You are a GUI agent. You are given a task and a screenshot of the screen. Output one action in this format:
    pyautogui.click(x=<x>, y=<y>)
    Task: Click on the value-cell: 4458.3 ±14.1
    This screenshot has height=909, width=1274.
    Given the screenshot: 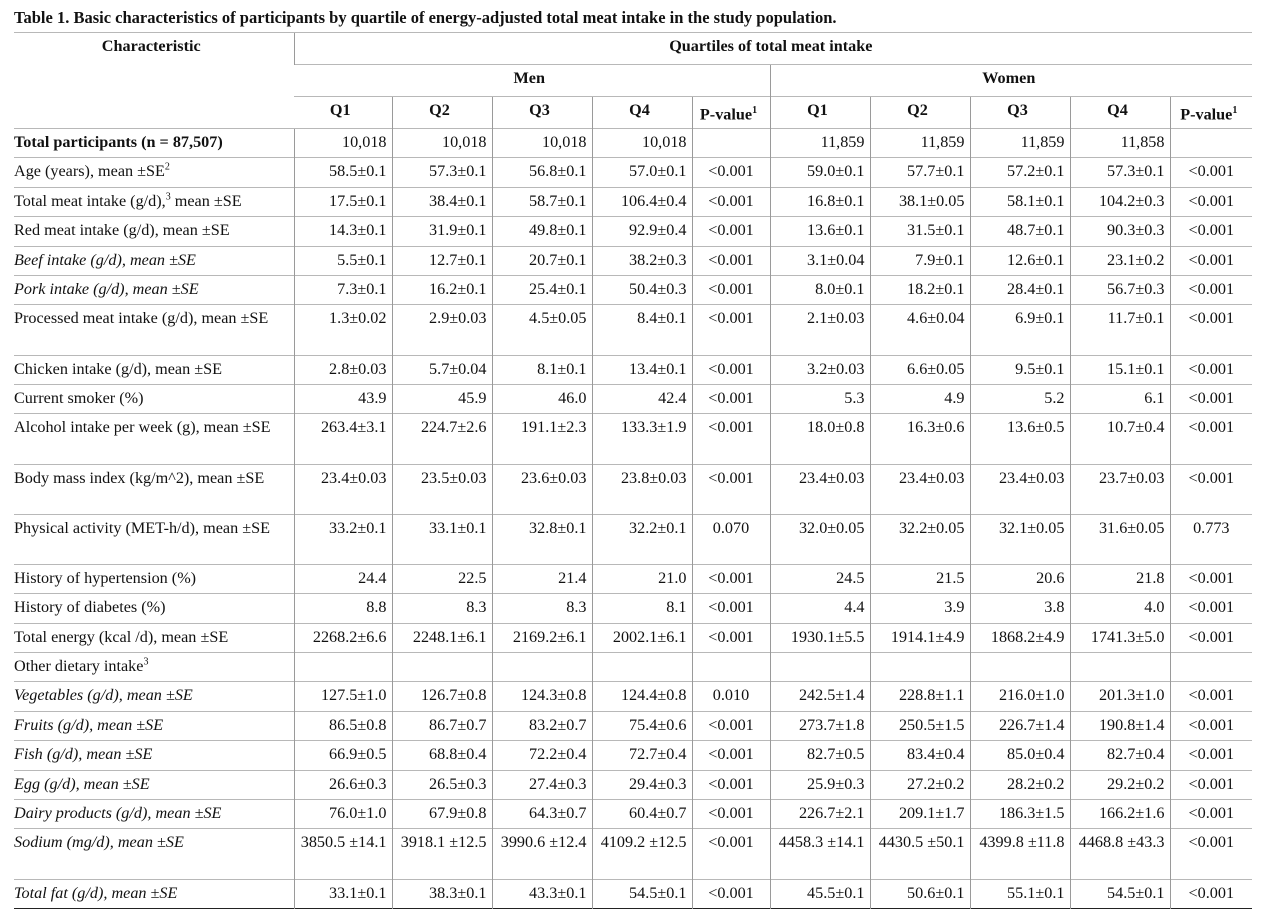 What is the action you would take?
    pyautogui.click(x=819, y=854)
    